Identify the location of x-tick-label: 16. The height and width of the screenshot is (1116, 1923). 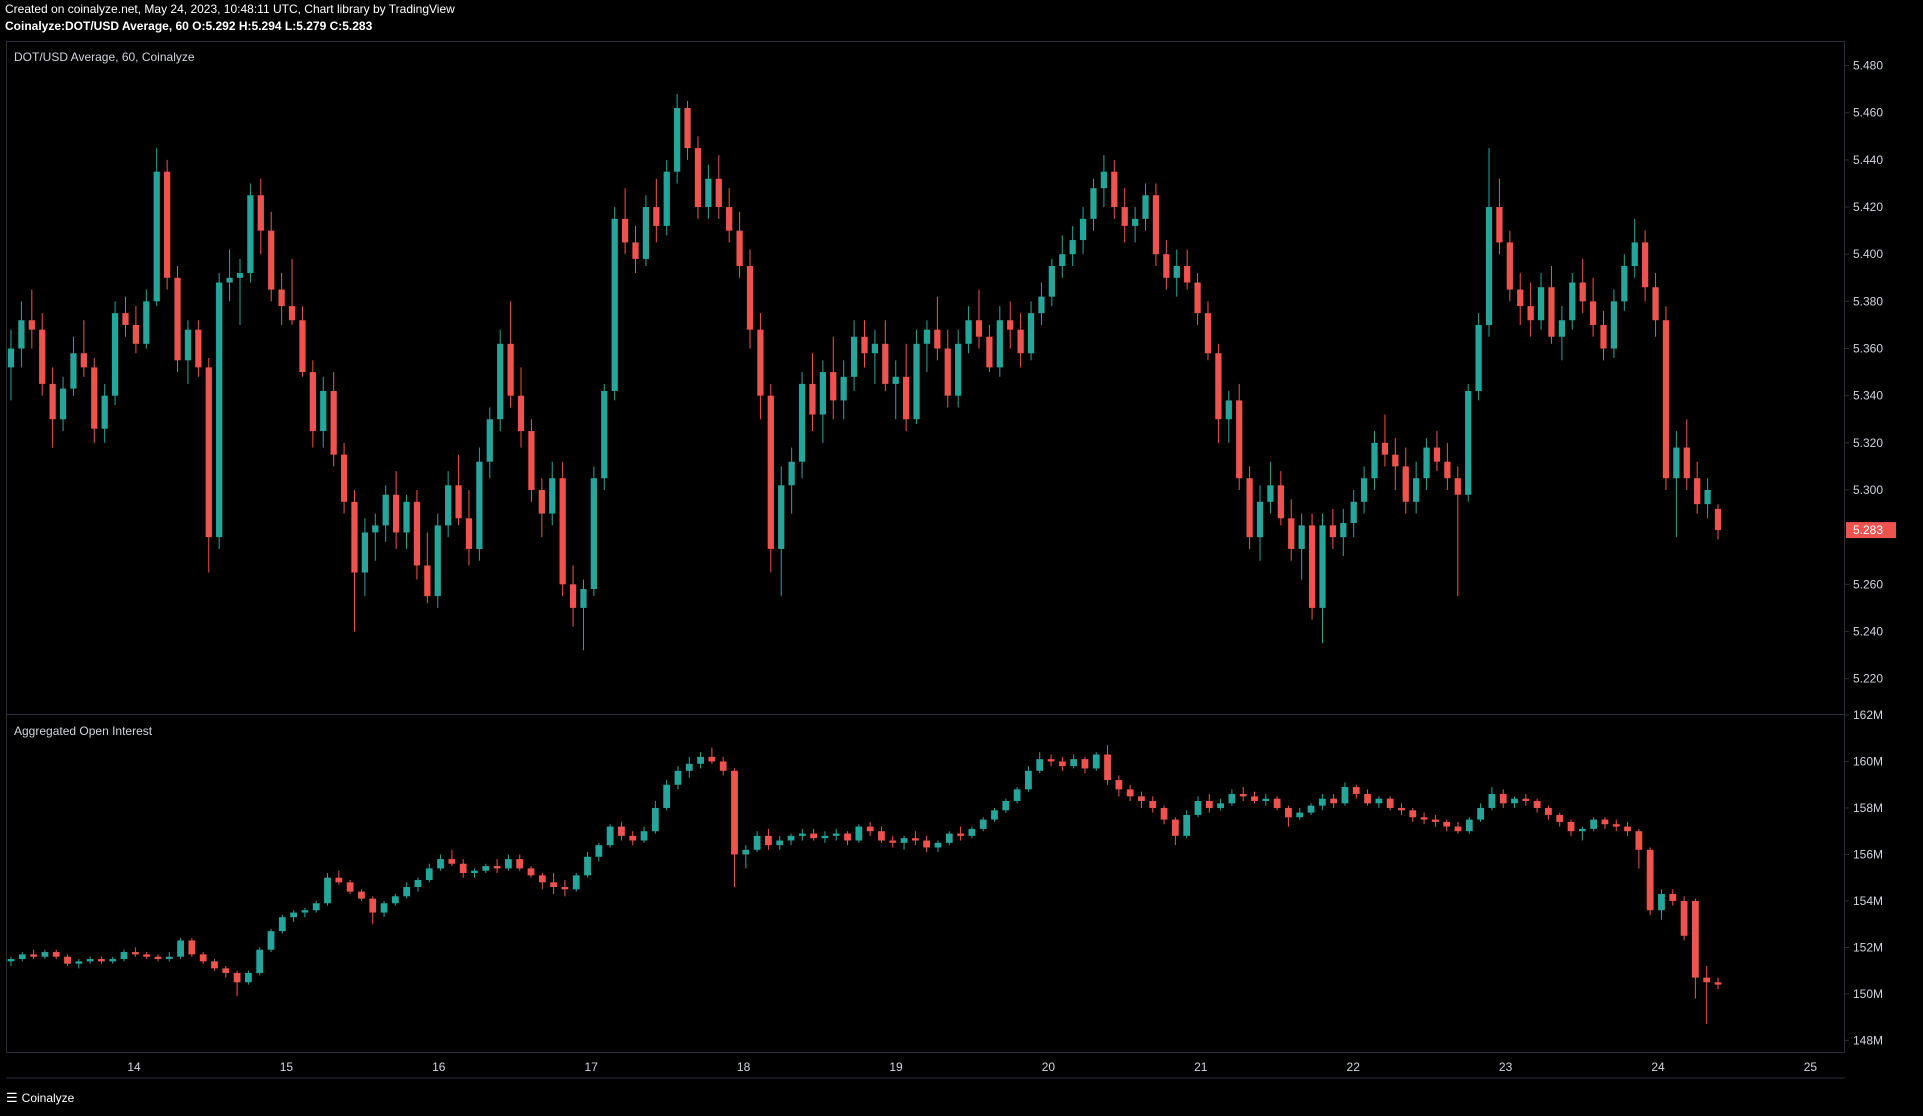
(439, 1067).